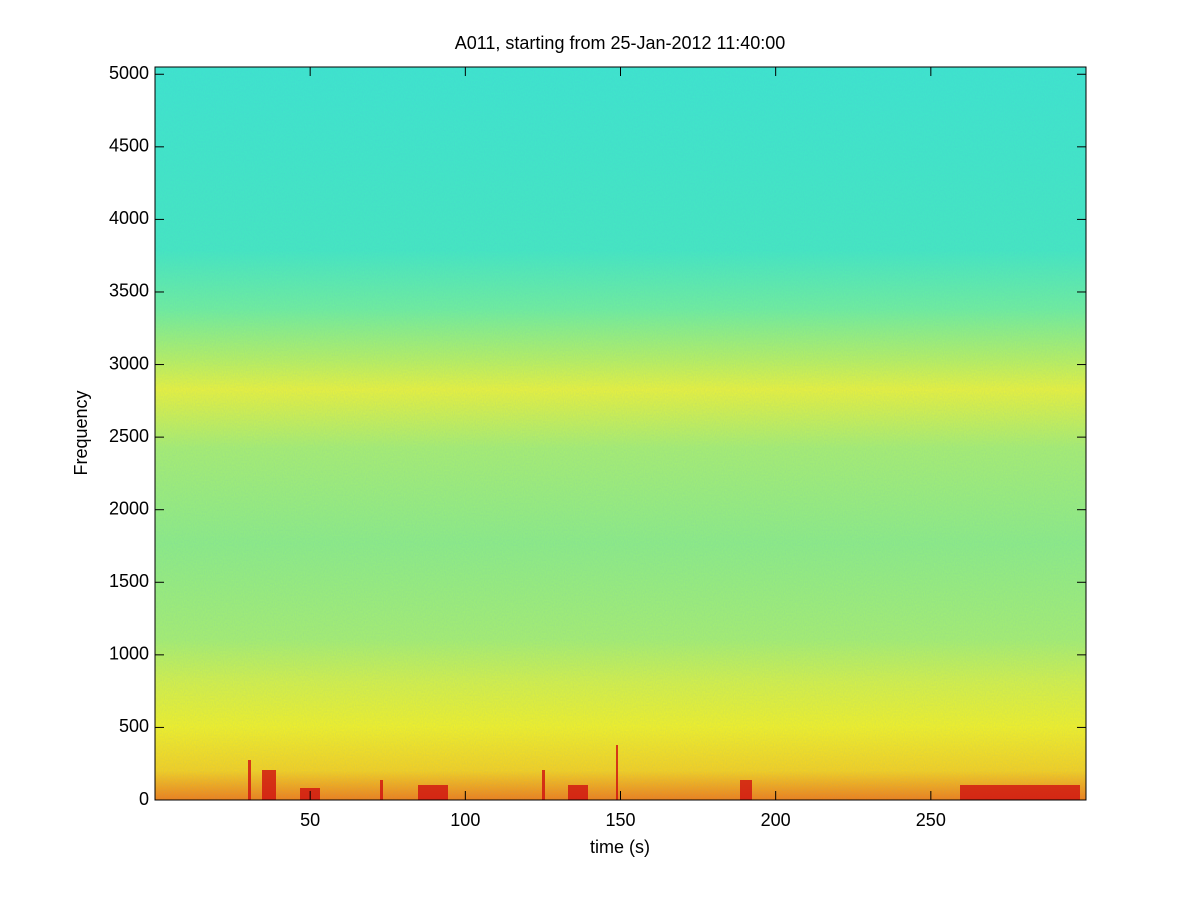 This screenshot has width=1200, height=900. What do you see at coordinates (134, 726) in the screenshot?
I see `y-tick-label: 500` at bounding box center [134, 726].